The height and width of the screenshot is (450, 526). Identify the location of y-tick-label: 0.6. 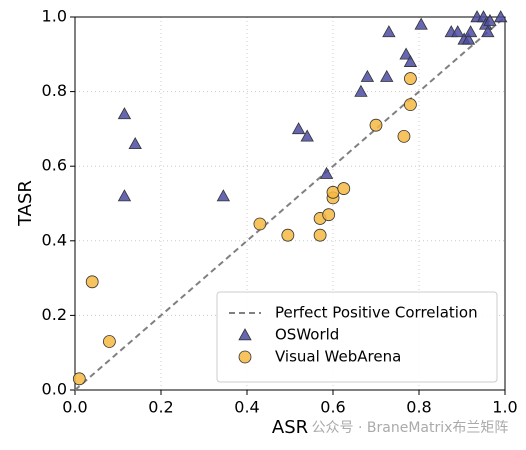
(54, 165).